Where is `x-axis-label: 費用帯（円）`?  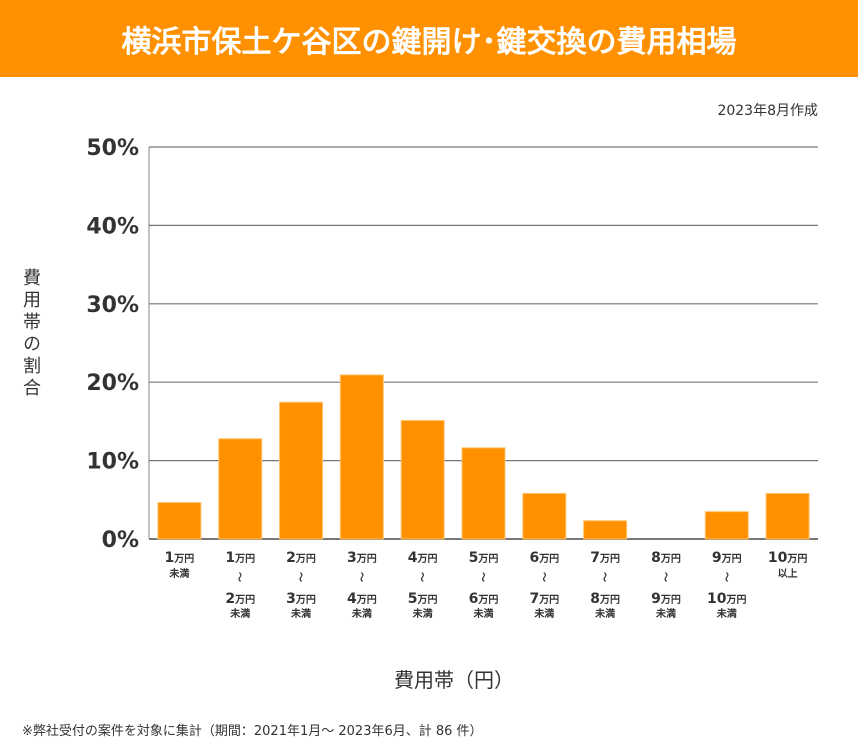 x-axis-label: 費用帯（円） is located at coordinates (454, 680).